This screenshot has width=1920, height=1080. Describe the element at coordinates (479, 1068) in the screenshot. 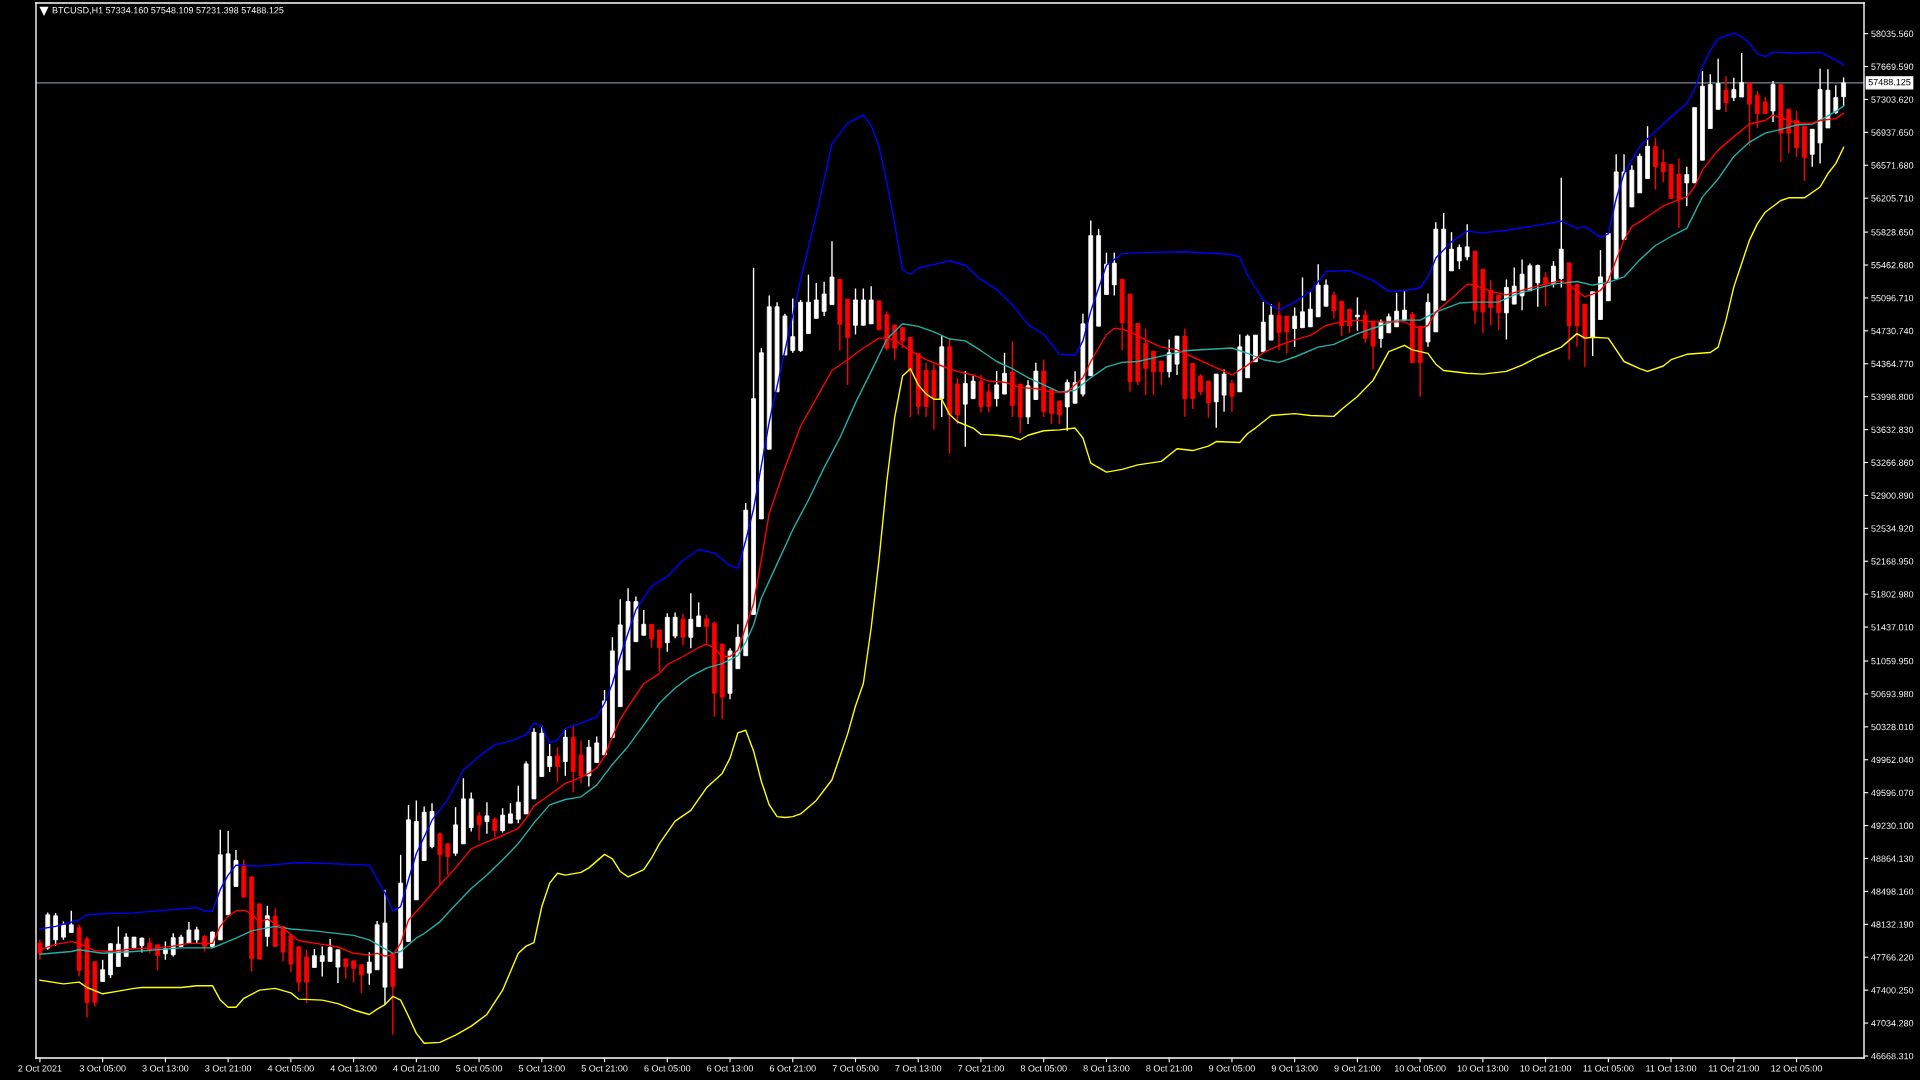

I see `x-tick-label: 5 Oct 05:00` at that location.